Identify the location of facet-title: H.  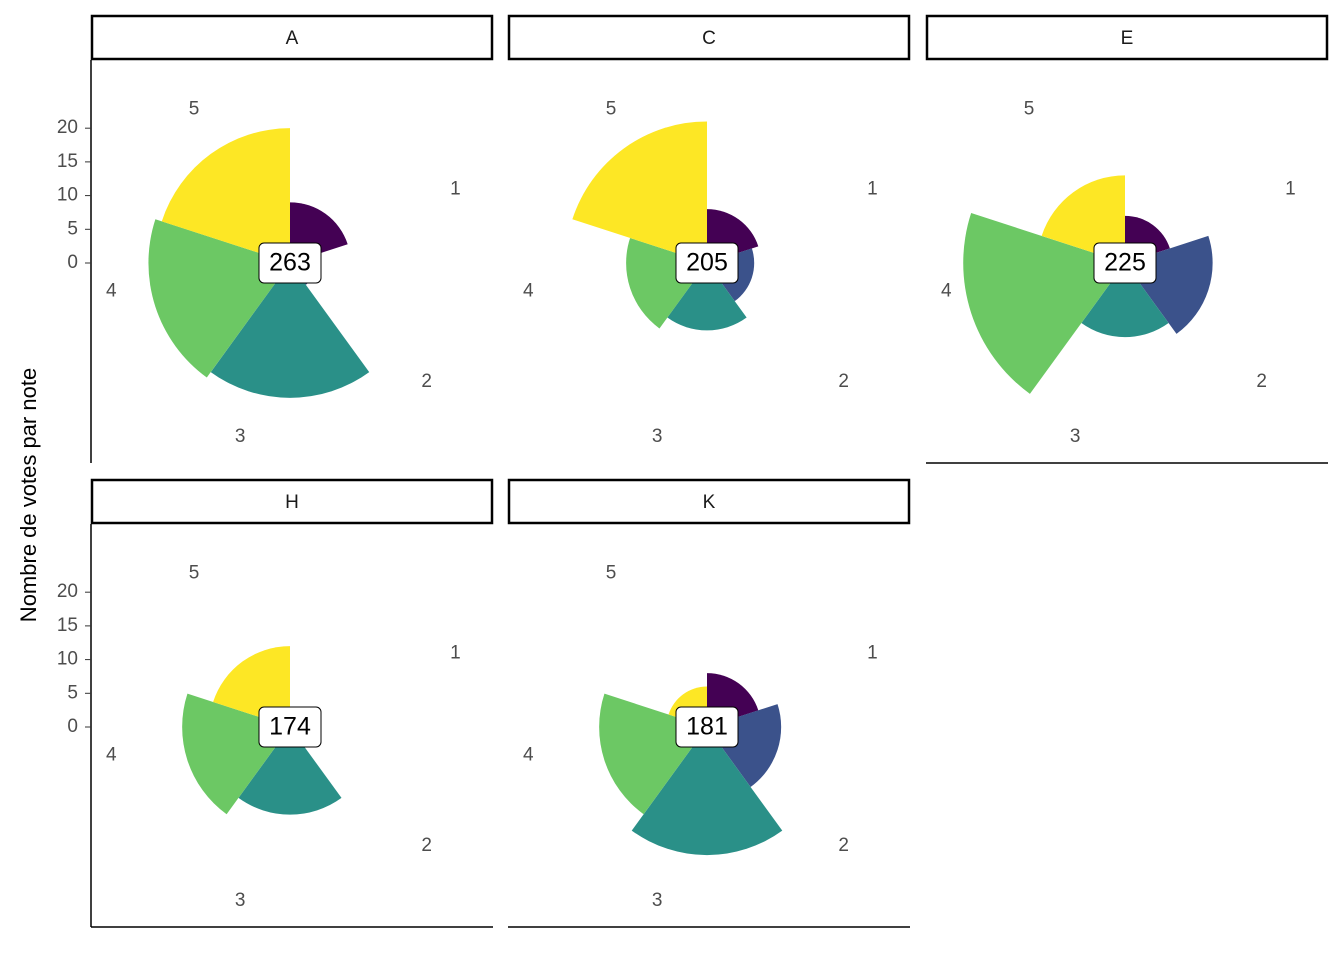
(292, 502).